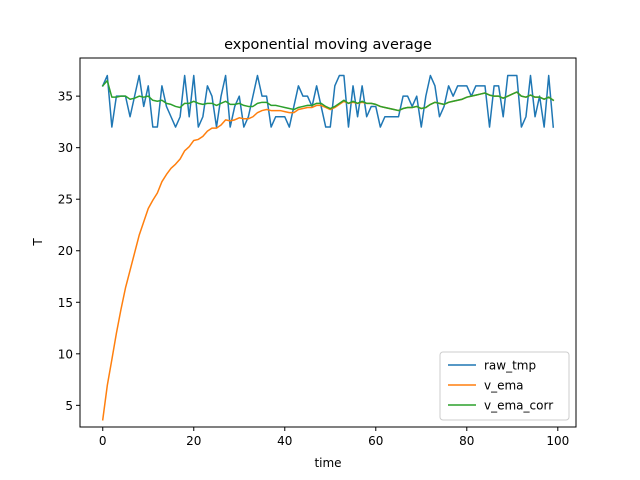 Image resolution: width=640 pixels, height=480 pixels. I want to click on y-tick-label: 30, so click(65, 148).